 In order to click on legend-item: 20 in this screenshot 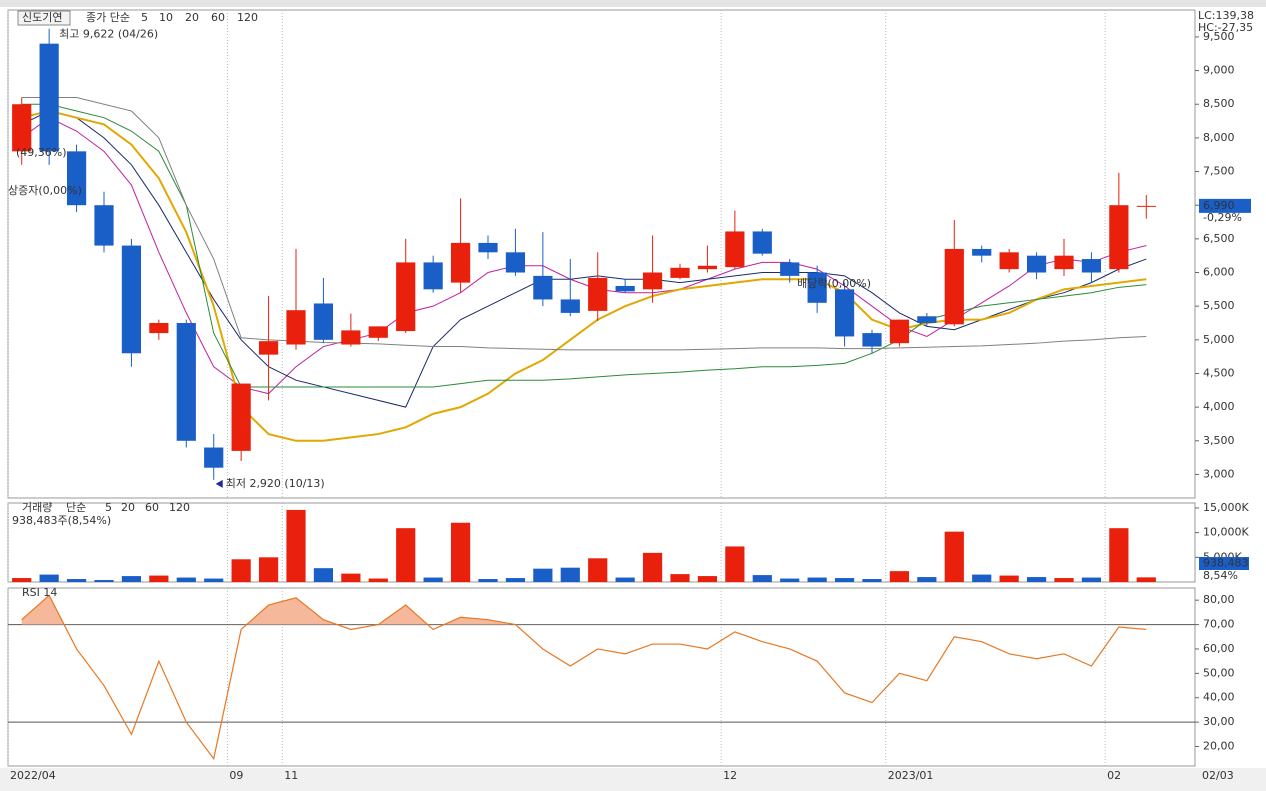, I will do `click(192, 17)`.